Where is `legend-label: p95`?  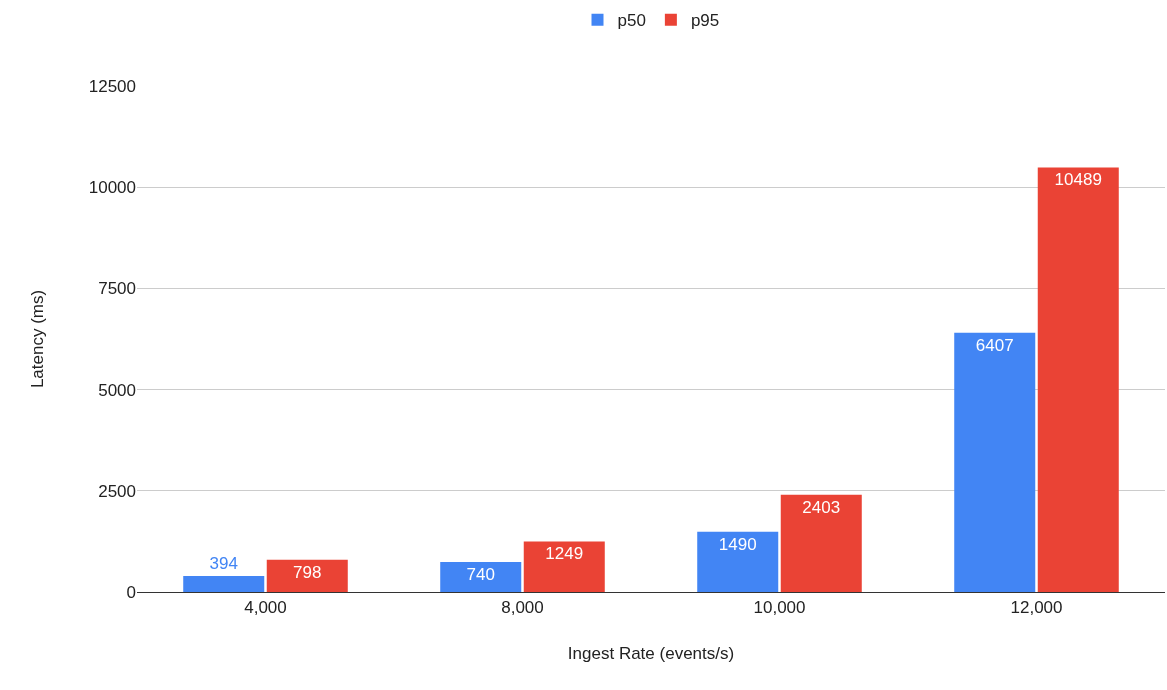
legend-label: p95 is located at coordinates (705, 21).